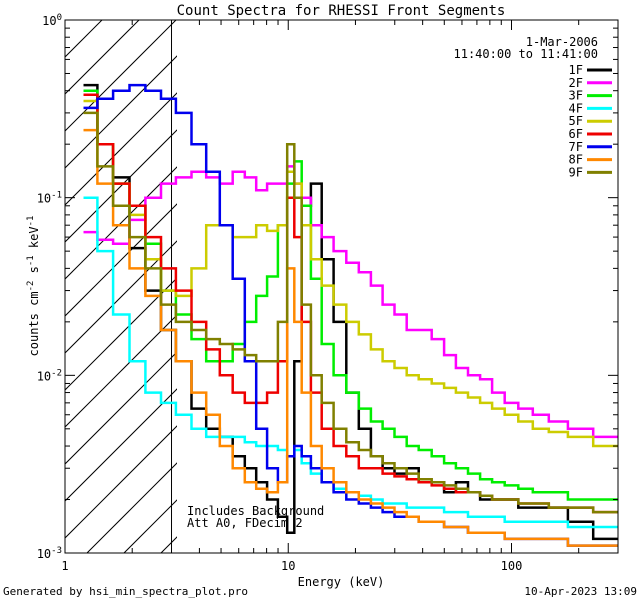 The height and width of the screenshot is (600, 640). I want to click on legend-label-9f: 9F, so click(576, 172).